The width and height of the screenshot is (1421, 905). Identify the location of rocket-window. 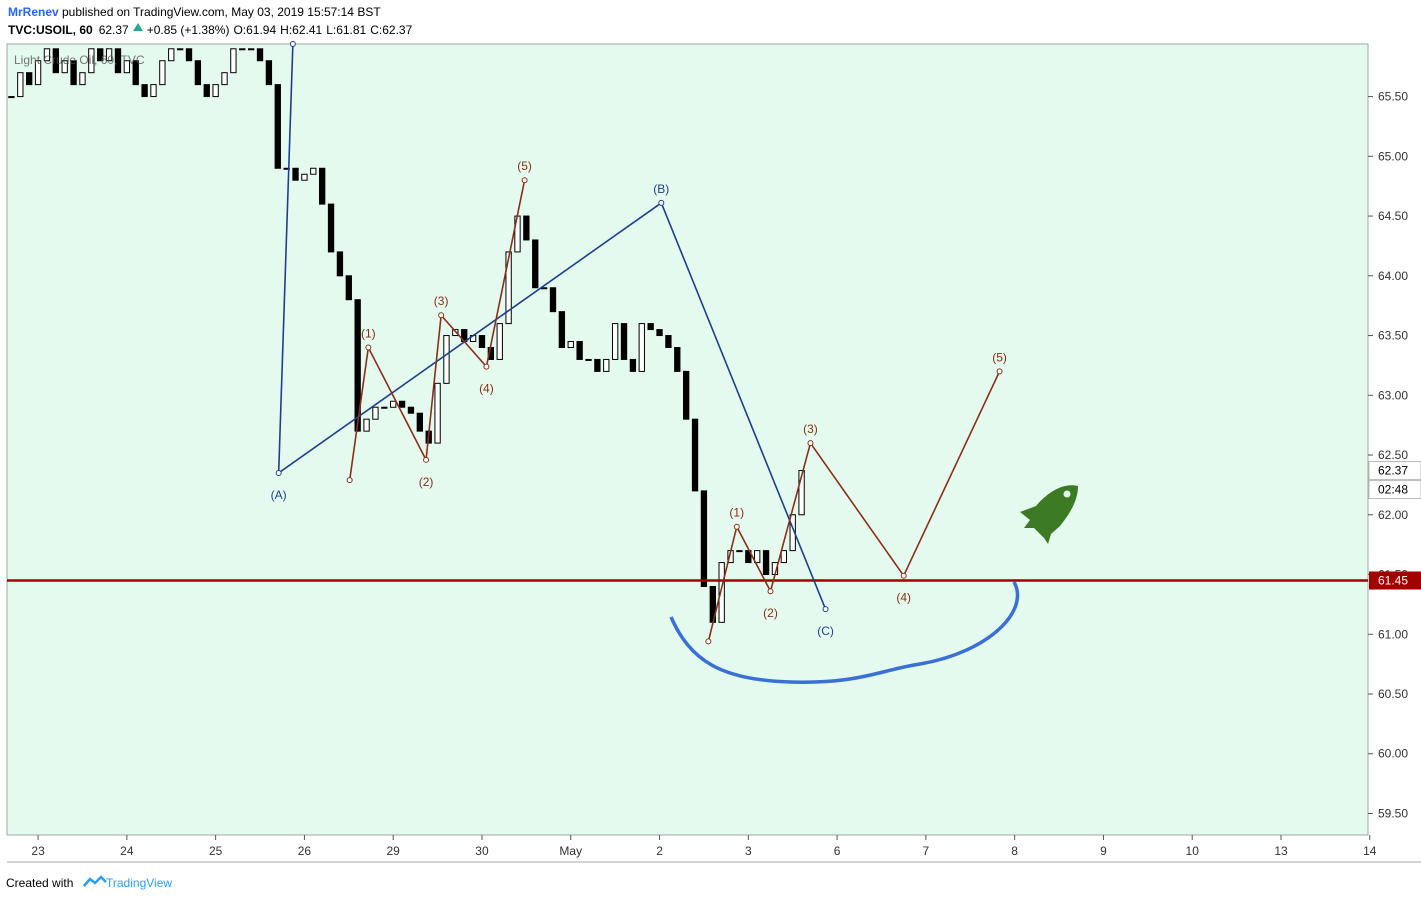
(1067, 494).